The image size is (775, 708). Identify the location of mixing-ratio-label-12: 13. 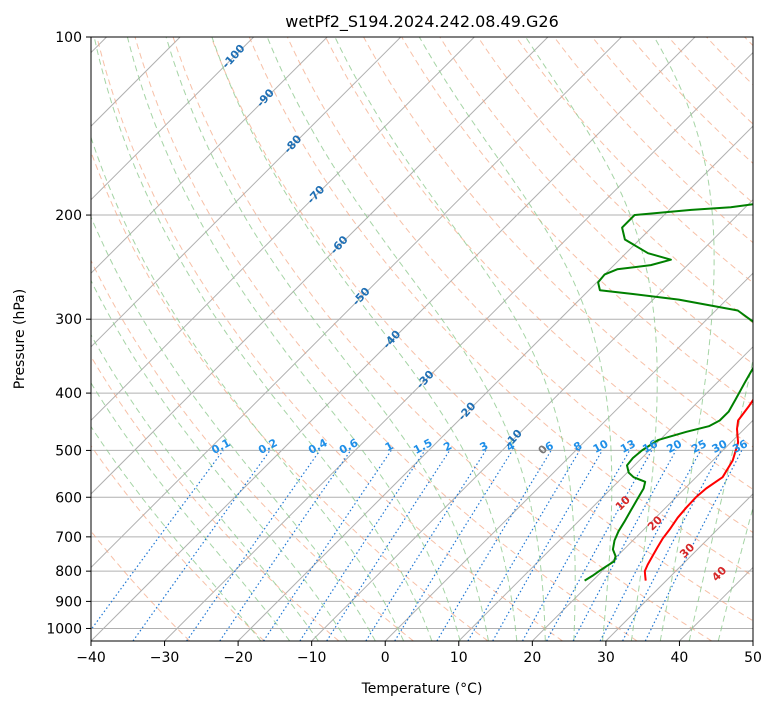
(628, 446).